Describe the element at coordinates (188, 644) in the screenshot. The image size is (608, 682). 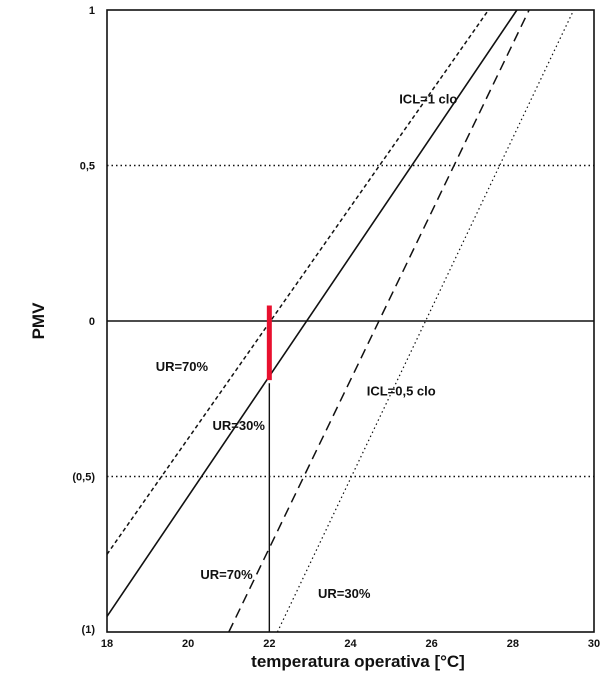
I see `x-tick-label: 20` at that location.